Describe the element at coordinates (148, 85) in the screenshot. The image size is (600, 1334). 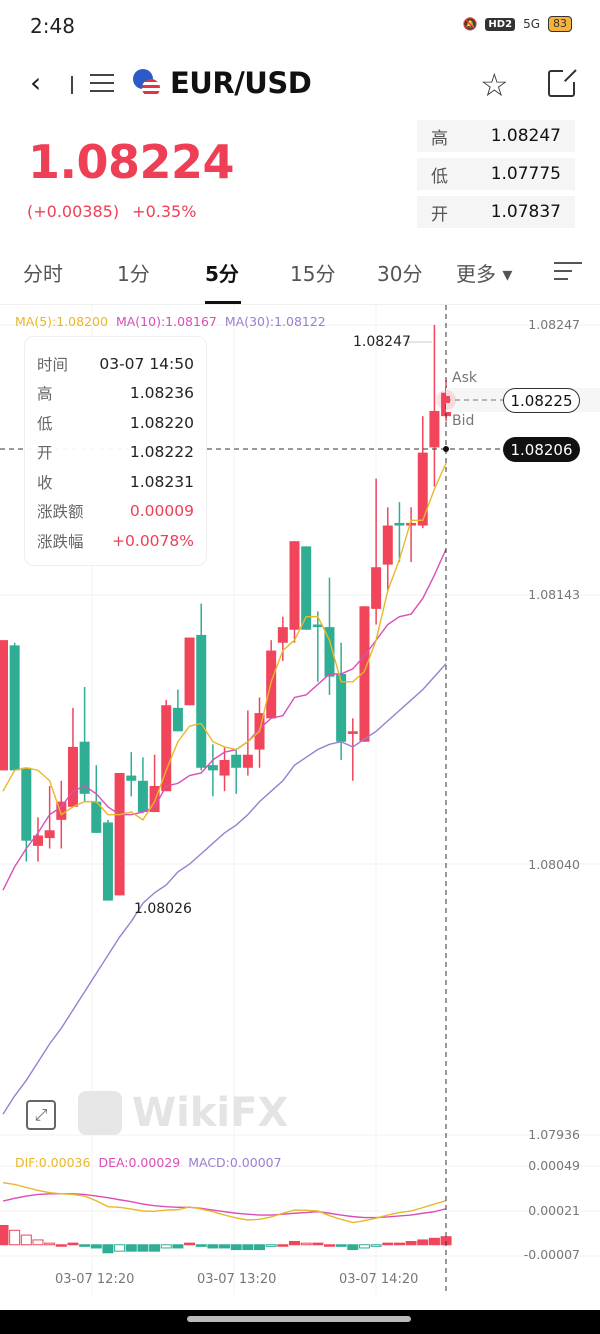
I see `currency-flags-icon` at that location.